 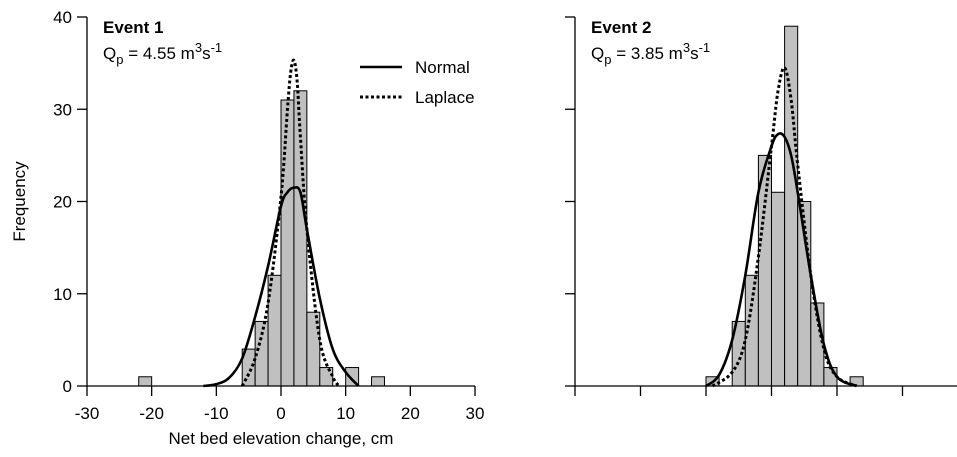 I want to click on histogram-bars, so click(x=784, y=206).